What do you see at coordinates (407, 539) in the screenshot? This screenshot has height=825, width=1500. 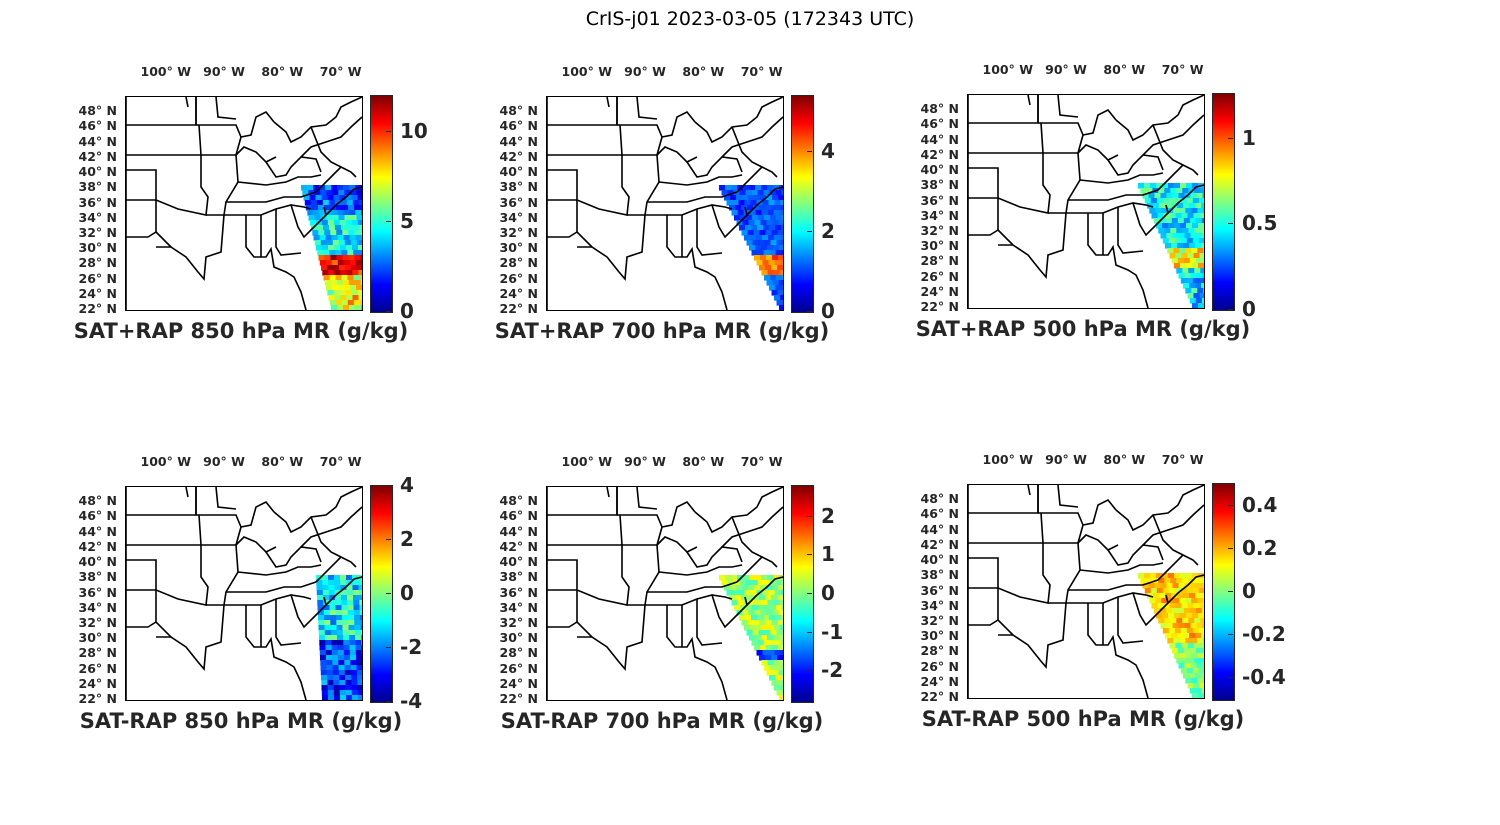 I see `colorbar-tick-label: 2` at bounding box center [407, 539].